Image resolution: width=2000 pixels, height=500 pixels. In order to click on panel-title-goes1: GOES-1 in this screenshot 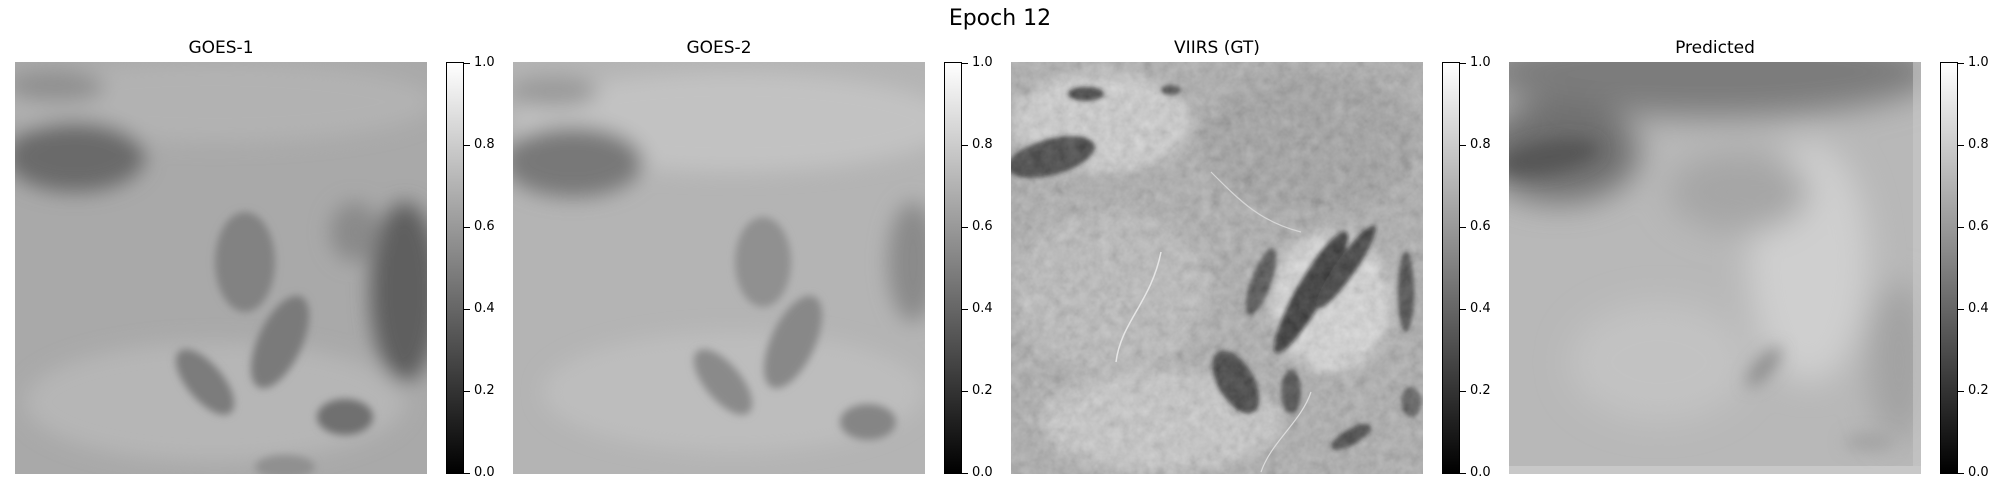, I will do `click(221, 48)`.